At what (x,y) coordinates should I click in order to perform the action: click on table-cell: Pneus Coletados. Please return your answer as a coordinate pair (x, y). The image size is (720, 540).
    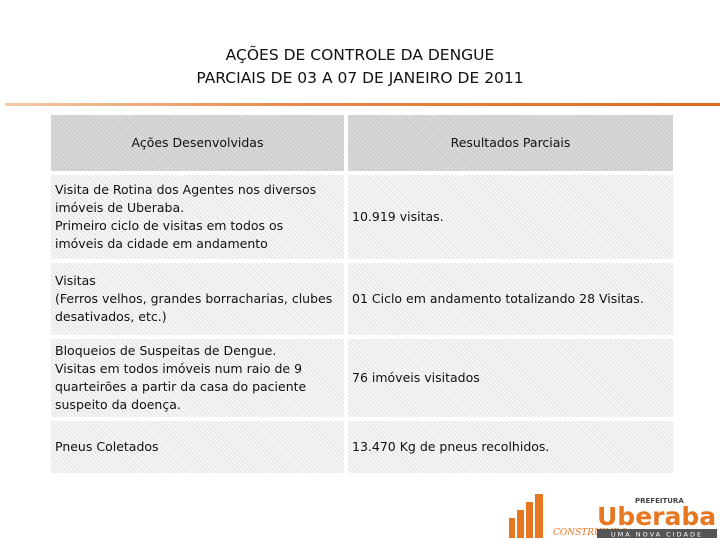
    Looking at the image, I should click on (197, 447).